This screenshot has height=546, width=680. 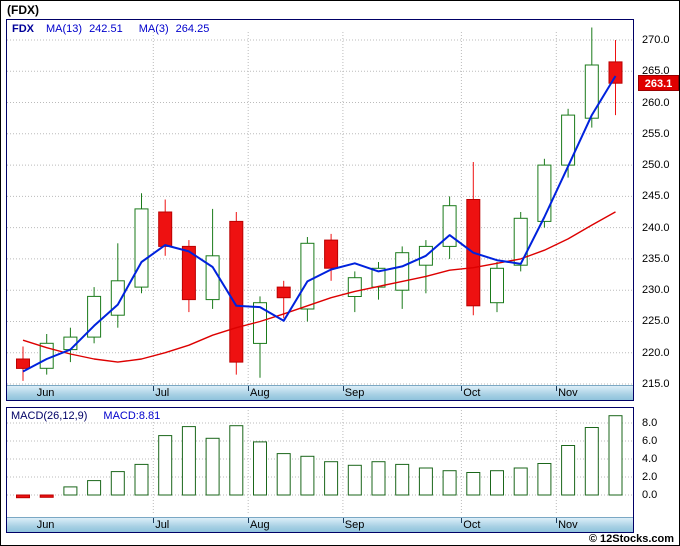 What do you see at coordinates (656, 259) in the screenshot?
I see `price-axis-label: 235.0` at bounding box center [656, 259].